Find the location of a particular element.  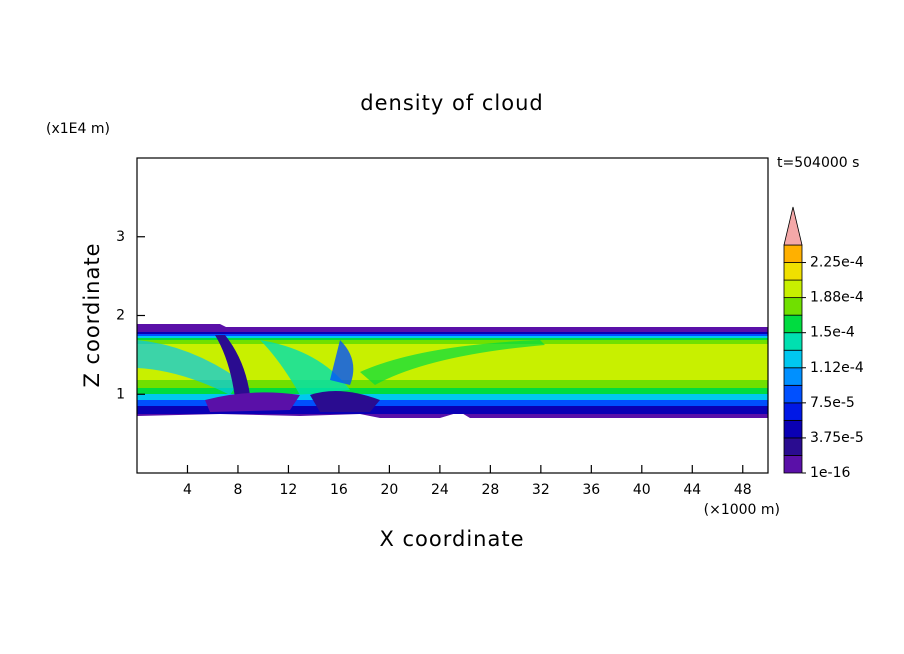

x-tick-label: 32 is located at coordinates (541, 490).